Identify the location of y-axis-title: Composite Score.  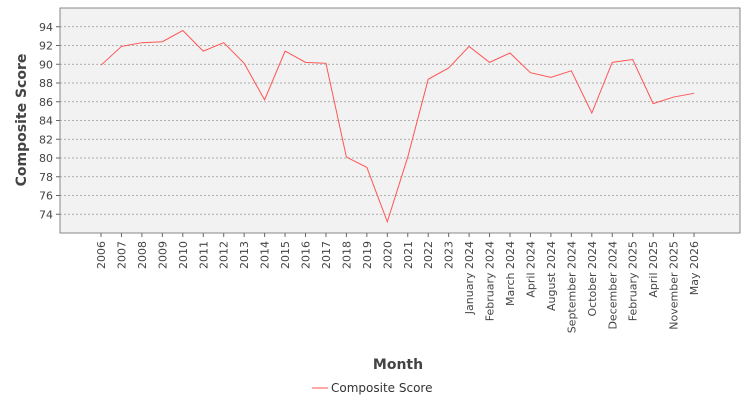
(22, 120).